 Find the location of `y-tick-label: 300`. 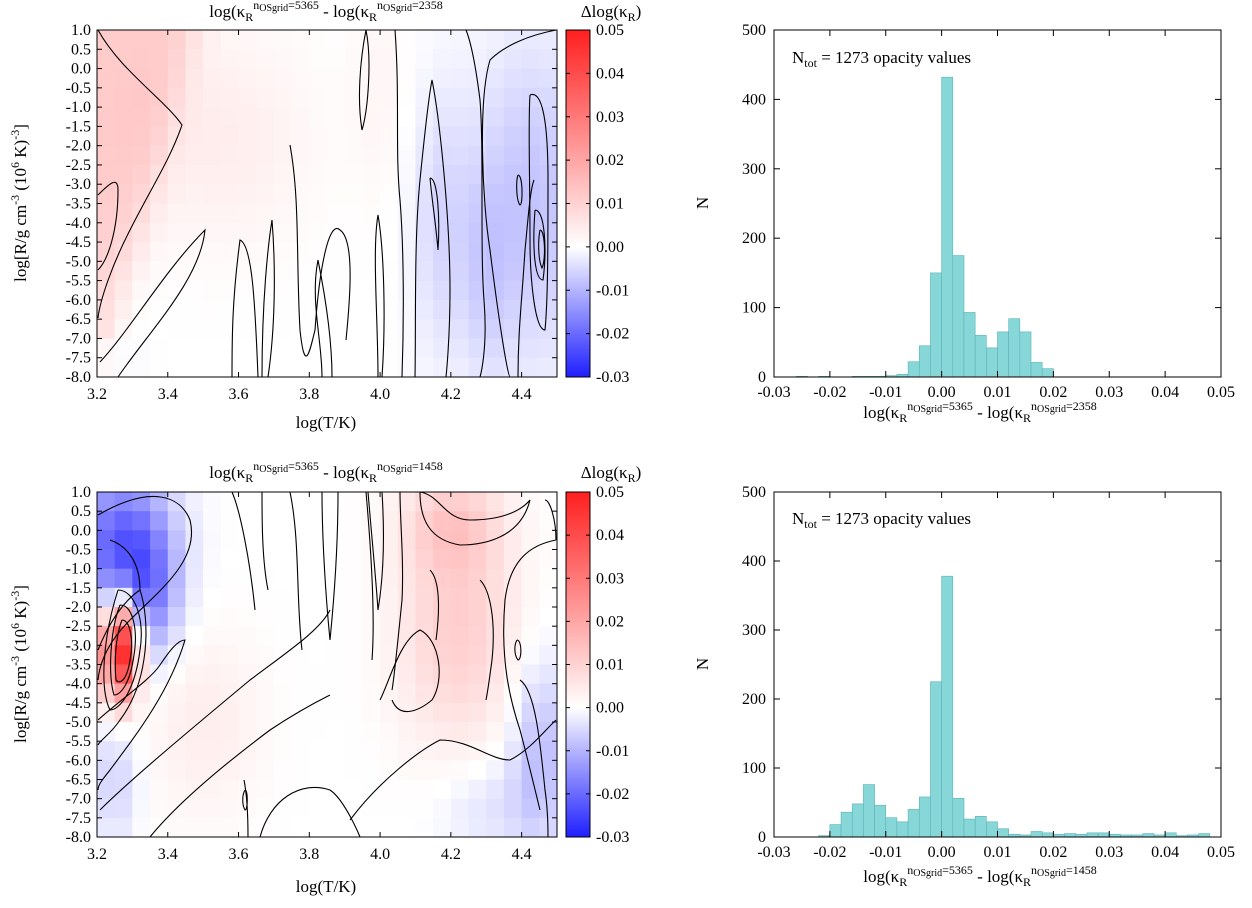

y-tick-label: 300 is located at coordinates (754, 169).